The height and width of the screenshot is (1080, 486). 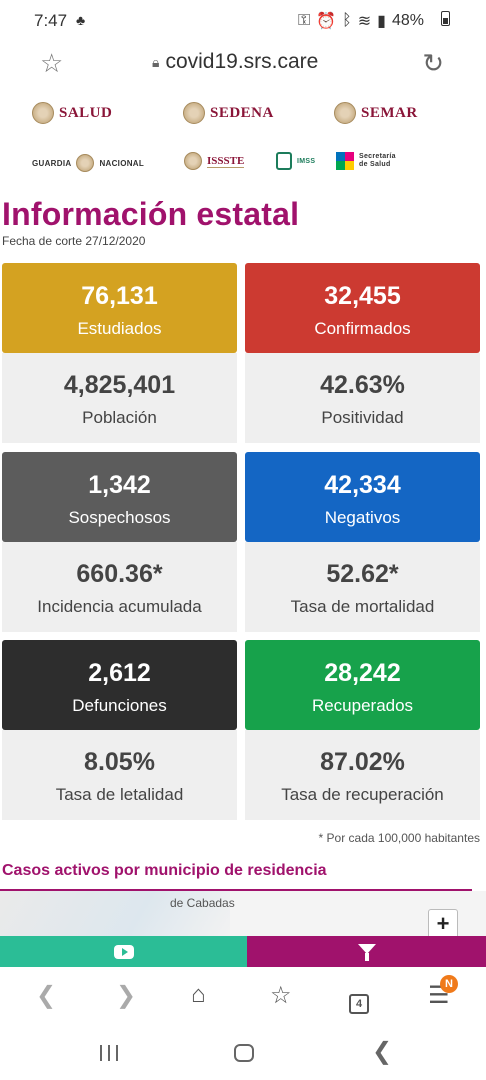 I want to click on card-confirmados-top: 32,455 Confirmados, so click(x=362, y=308).